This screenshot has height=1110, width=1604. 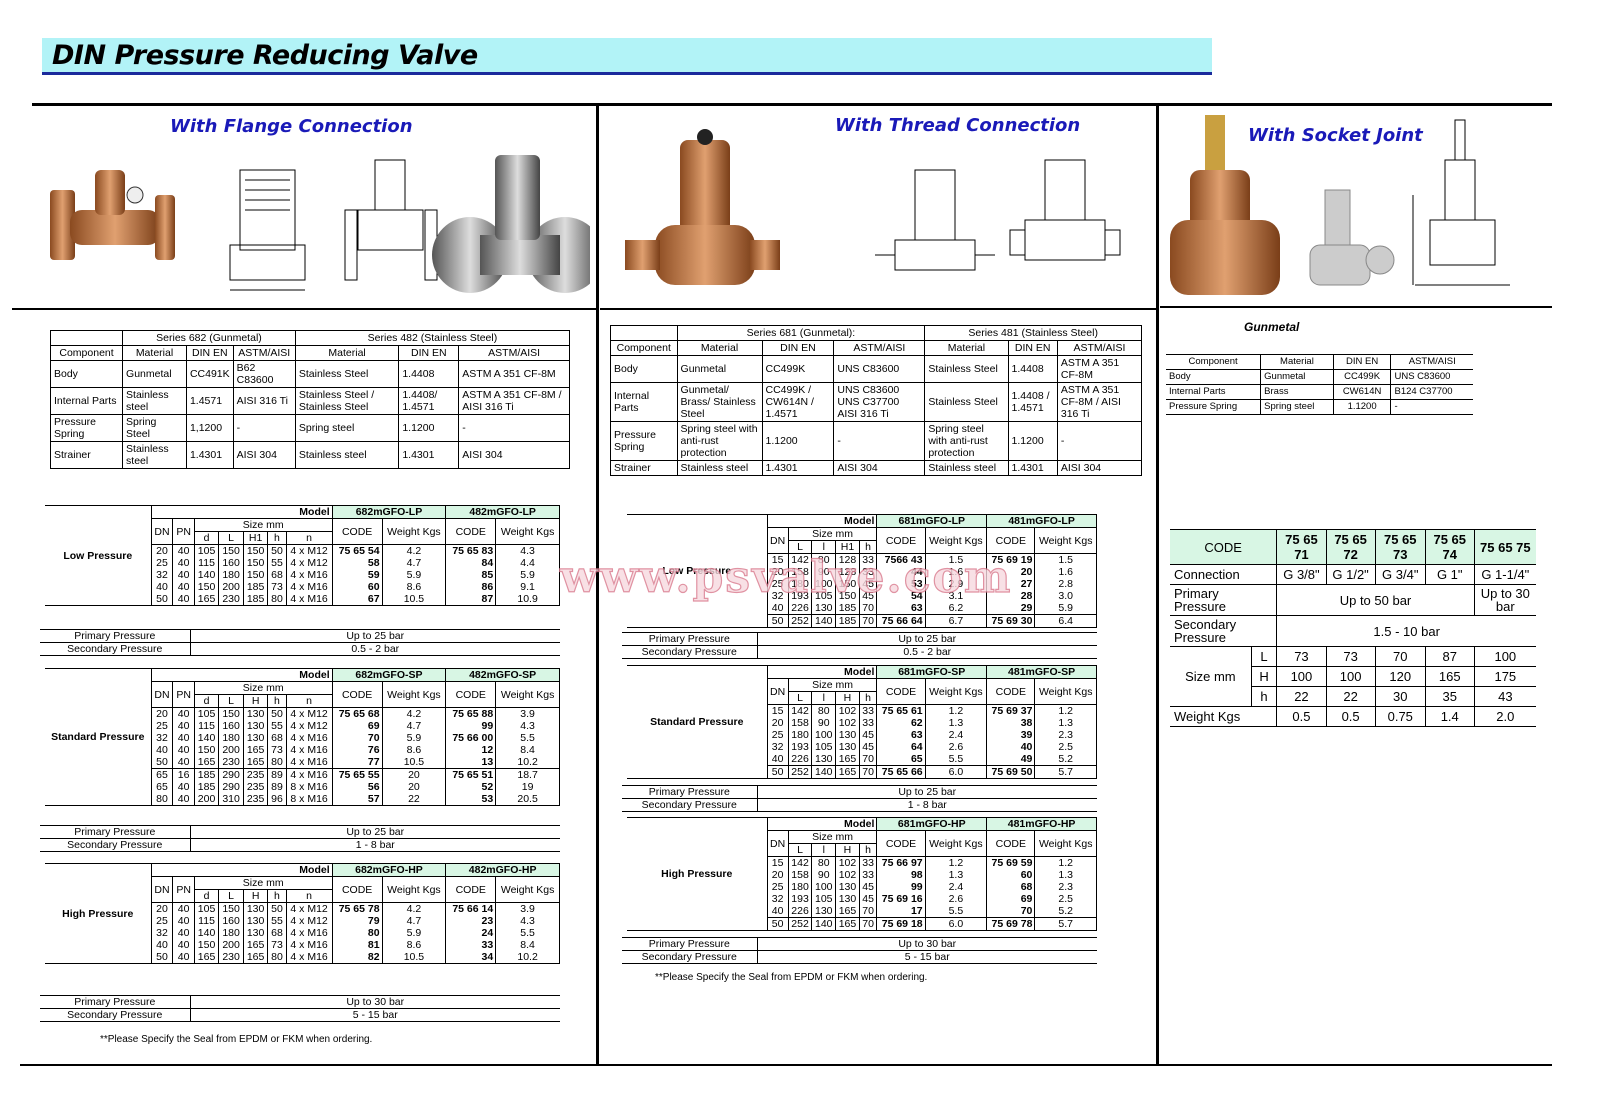 I want to click on value-cell: 10.2, so click(x=527, y=957).